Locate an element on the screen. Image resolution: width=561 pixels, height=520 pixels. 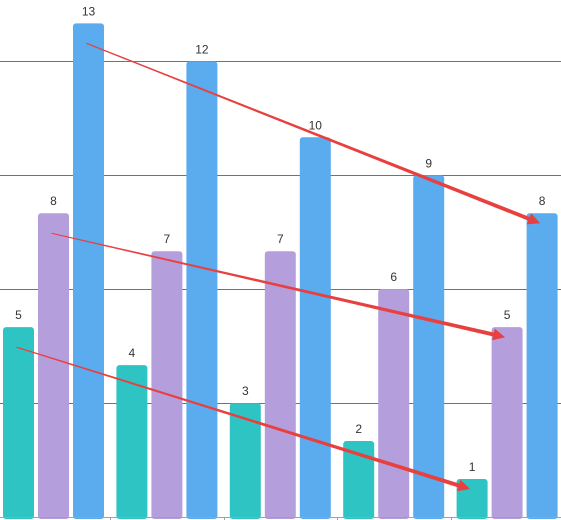
data-label-s2-c1: 8 is located at coordinates (53, 201).